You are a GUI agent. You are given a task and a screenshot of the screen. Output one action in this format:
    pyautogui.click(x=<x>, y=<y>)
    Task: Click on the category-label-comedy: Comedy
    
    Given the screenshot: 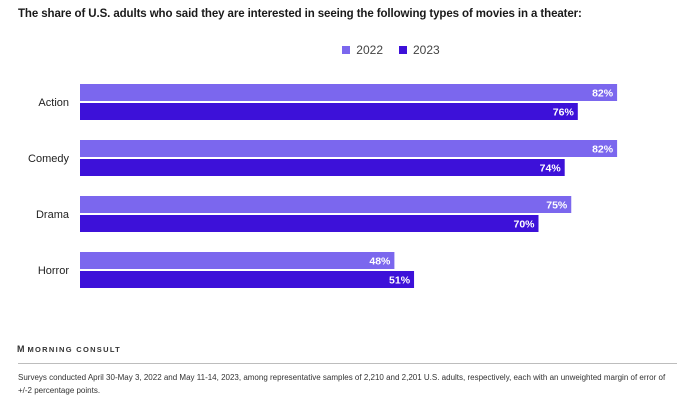 What is the action you would take?
    pyautogui.click(x=48, y=159)
    